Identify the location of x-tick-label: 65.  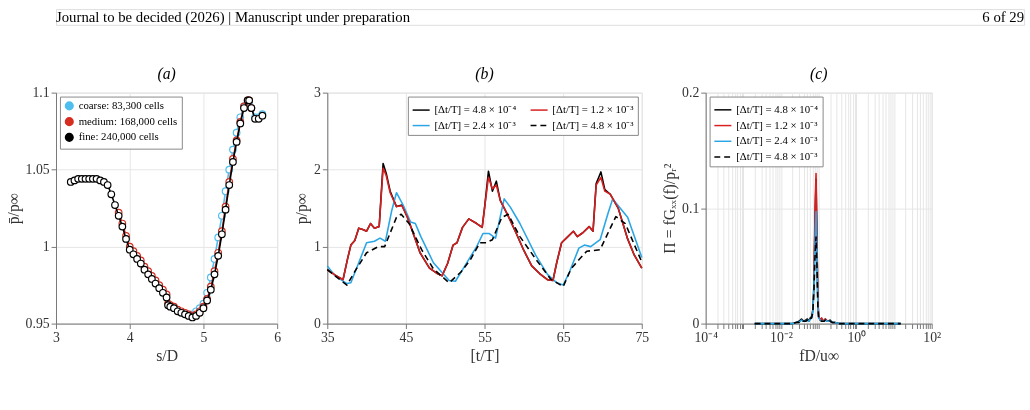
(563, 337).